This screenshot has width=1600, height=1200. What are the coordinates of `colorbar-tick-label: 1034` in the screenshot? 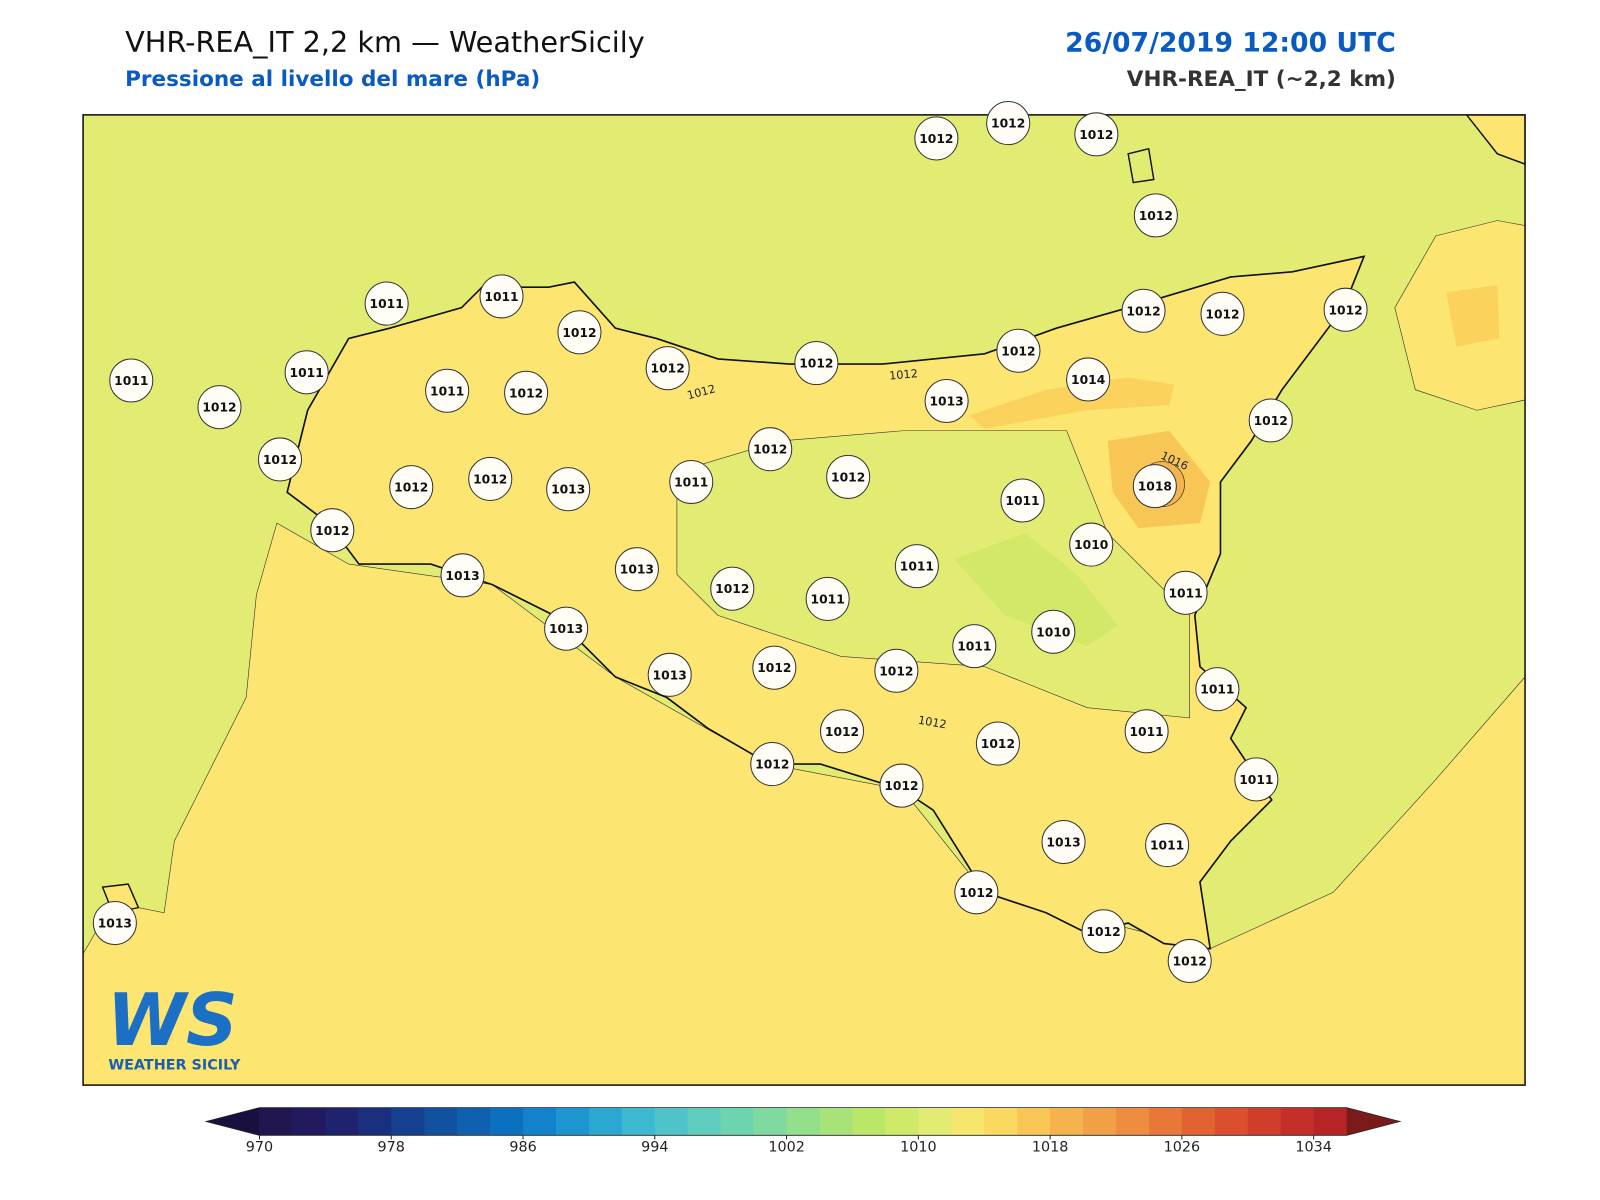 It's located at (1313, 1148).